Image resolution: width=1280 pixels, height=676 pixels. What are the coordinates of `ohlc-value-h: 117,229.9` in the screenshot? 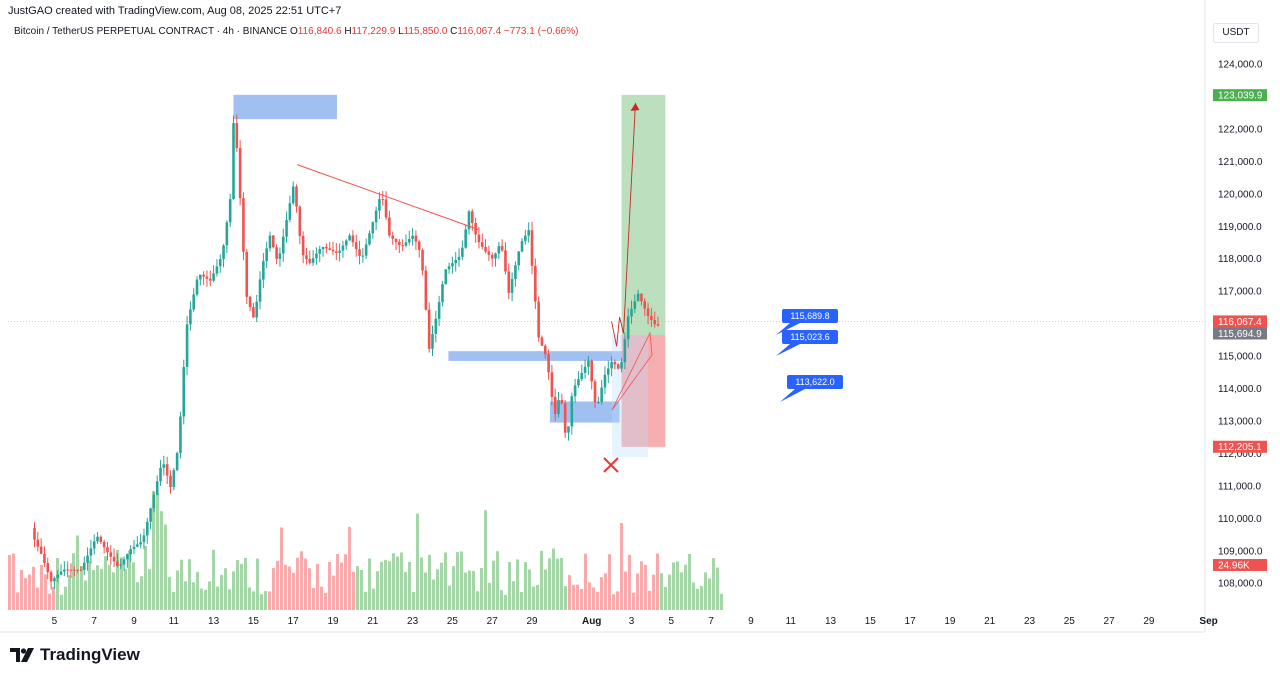 It's located at (373, 31).